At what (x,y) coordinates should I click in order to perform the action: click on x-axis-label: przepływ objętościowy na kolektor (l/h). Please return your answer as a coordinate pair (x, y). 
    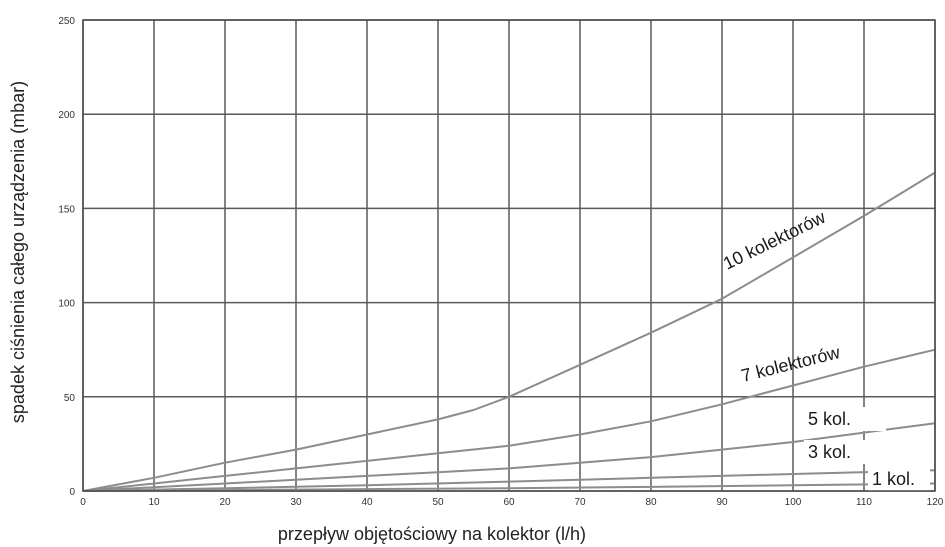
    Looking at the image, I should click on (432, 534).